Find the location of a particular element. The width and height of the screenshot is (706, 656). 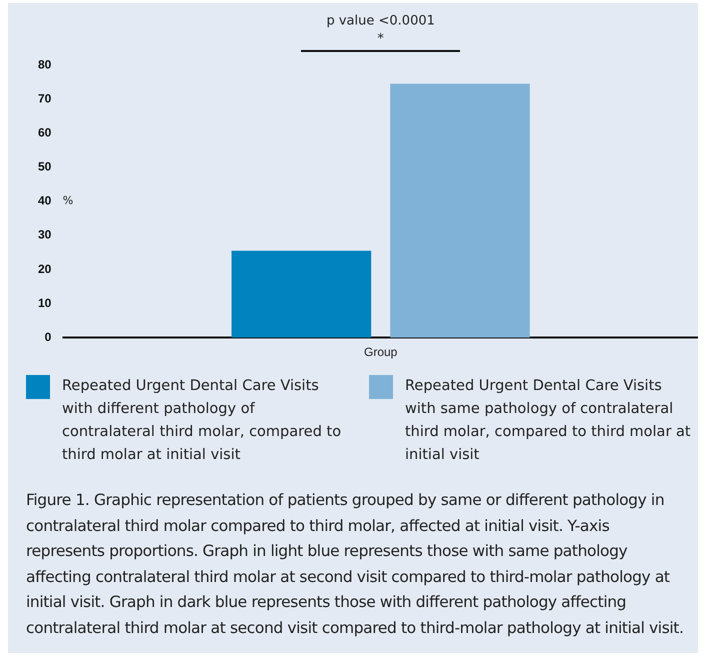

legend-label: Repeated Urgent Dental Care Visits with same pathology of contralateral third molar, compared to third molar at initial visit is located at coordinates (548, 421).